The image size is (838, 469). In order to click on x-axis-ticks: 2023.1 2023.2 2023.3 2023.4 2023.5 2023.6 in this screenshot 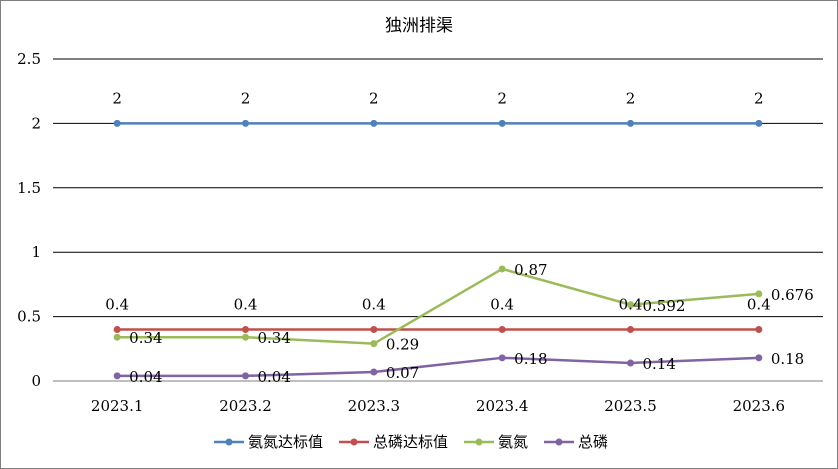, I will do `click(438, 406)`.